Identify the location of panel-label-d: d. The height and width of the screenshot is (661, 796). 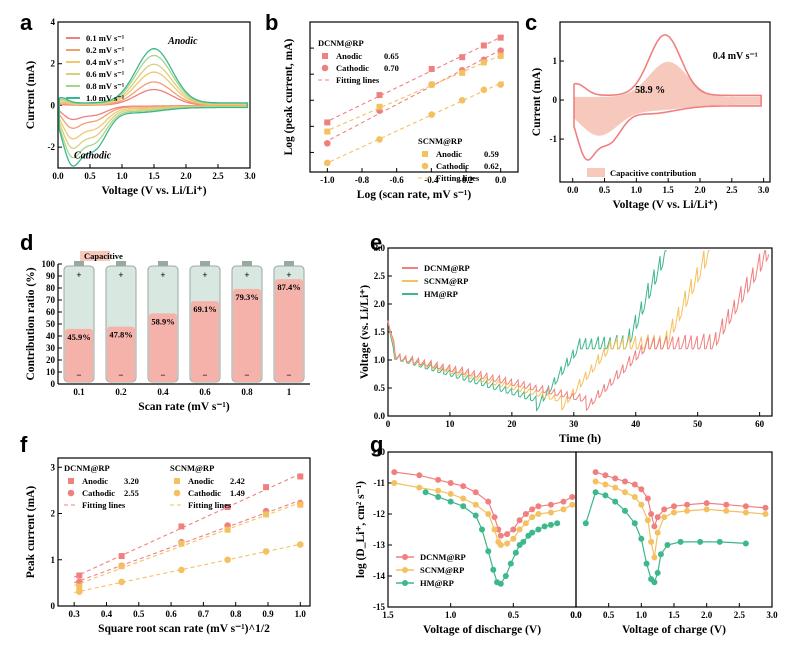
(26, 242).